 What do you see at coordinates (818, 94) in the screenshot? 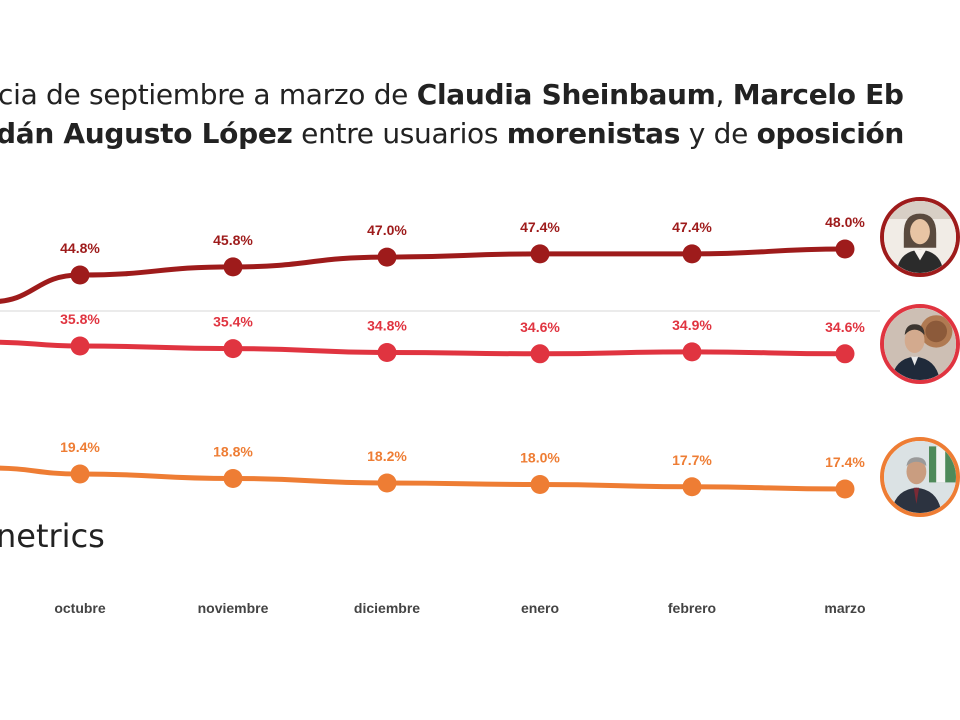
I see `title-run: Marcelo Eb` at bounding box center [818, 94].